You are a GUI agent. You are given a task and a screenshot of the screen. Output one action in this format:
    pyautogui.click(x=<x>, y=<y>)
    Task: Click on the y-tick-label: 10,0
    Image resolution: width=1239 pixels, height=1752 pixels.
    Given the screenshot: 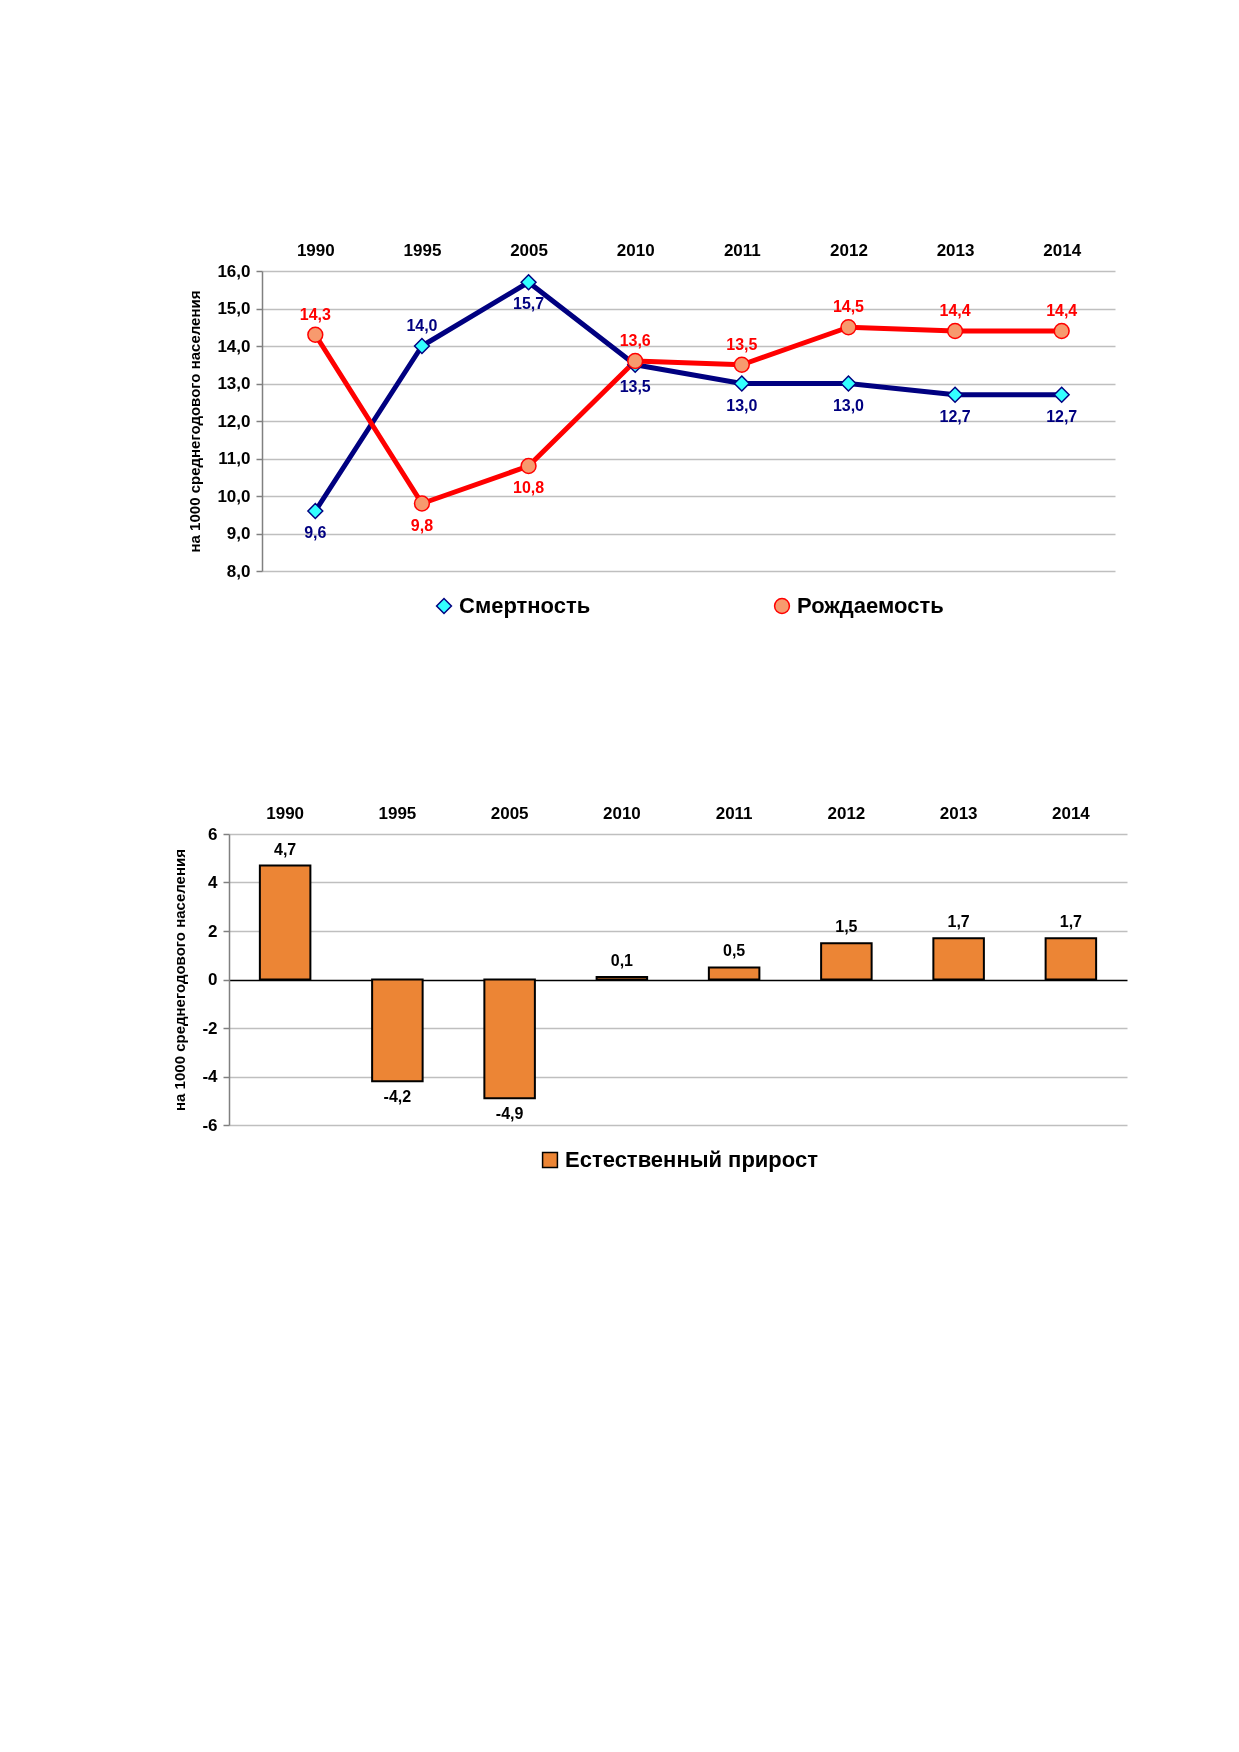 What is the action you would take?
    pyautogui.click(x=234, y=496)
    